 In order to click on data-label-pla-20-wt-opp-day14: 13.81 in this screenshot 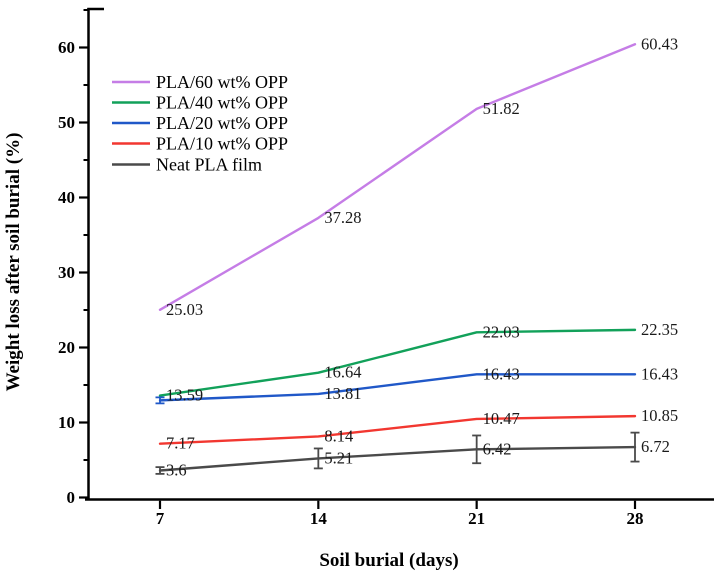, I will do `click(342, 393)`.